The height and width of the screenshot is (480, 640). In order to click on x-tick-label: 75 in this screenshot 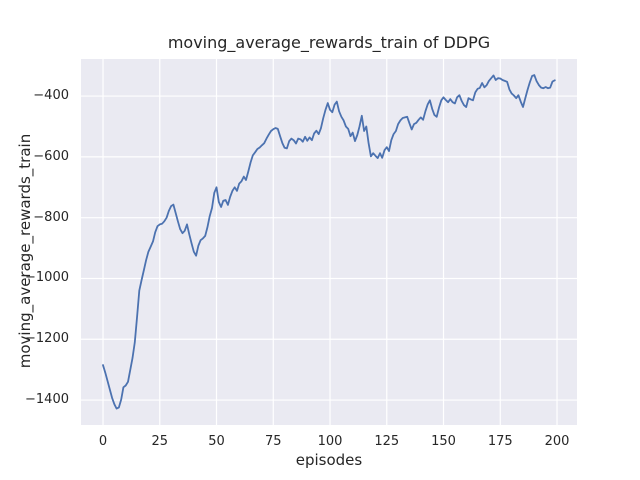, I will do `click(273, 441)`.